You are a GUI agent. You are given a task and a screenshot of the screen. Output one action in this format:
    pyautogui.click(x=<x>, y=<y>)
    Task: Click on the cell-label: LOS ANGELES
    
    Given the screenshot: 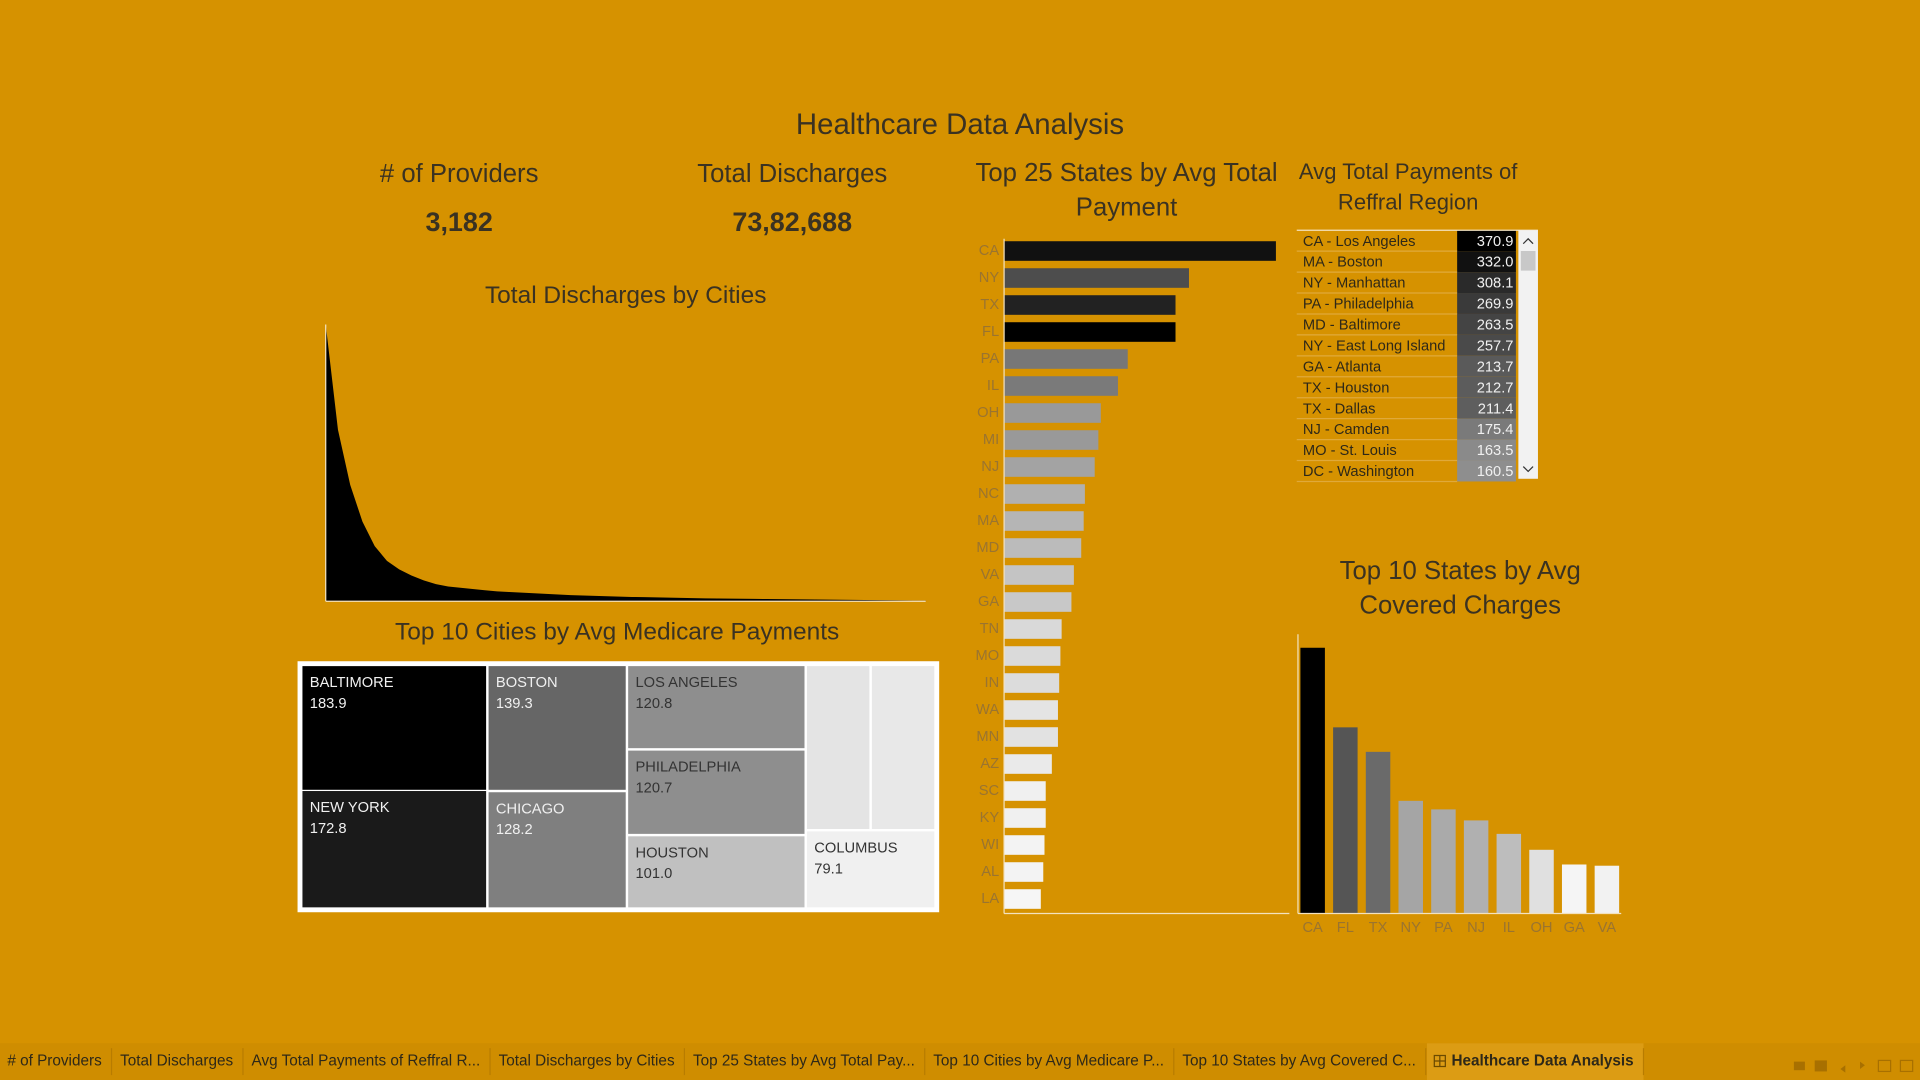 What is the action you would take?
    pyautogui.click(x=687, y=683)
    